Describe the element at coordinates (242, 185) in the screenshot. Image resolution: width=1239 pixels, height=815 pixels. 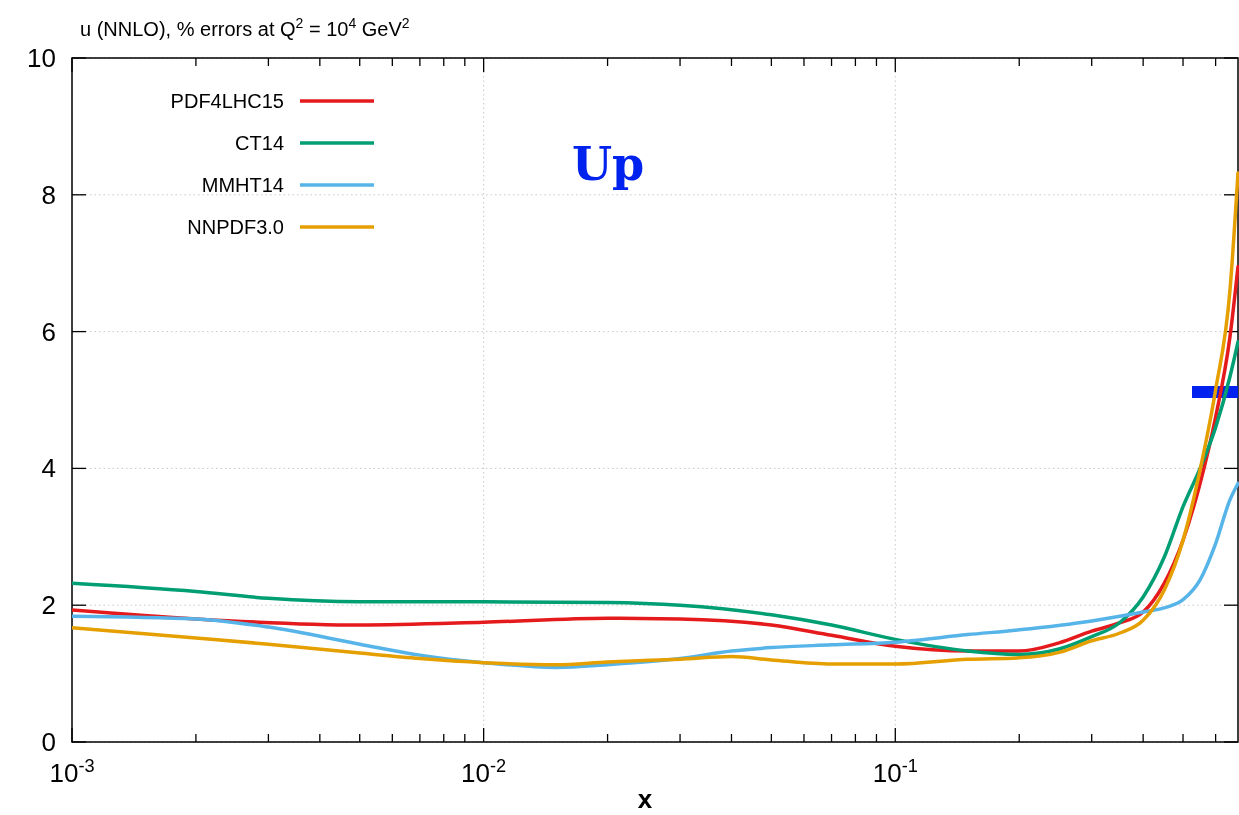
I see `legend-label: MMHT14` at that location.